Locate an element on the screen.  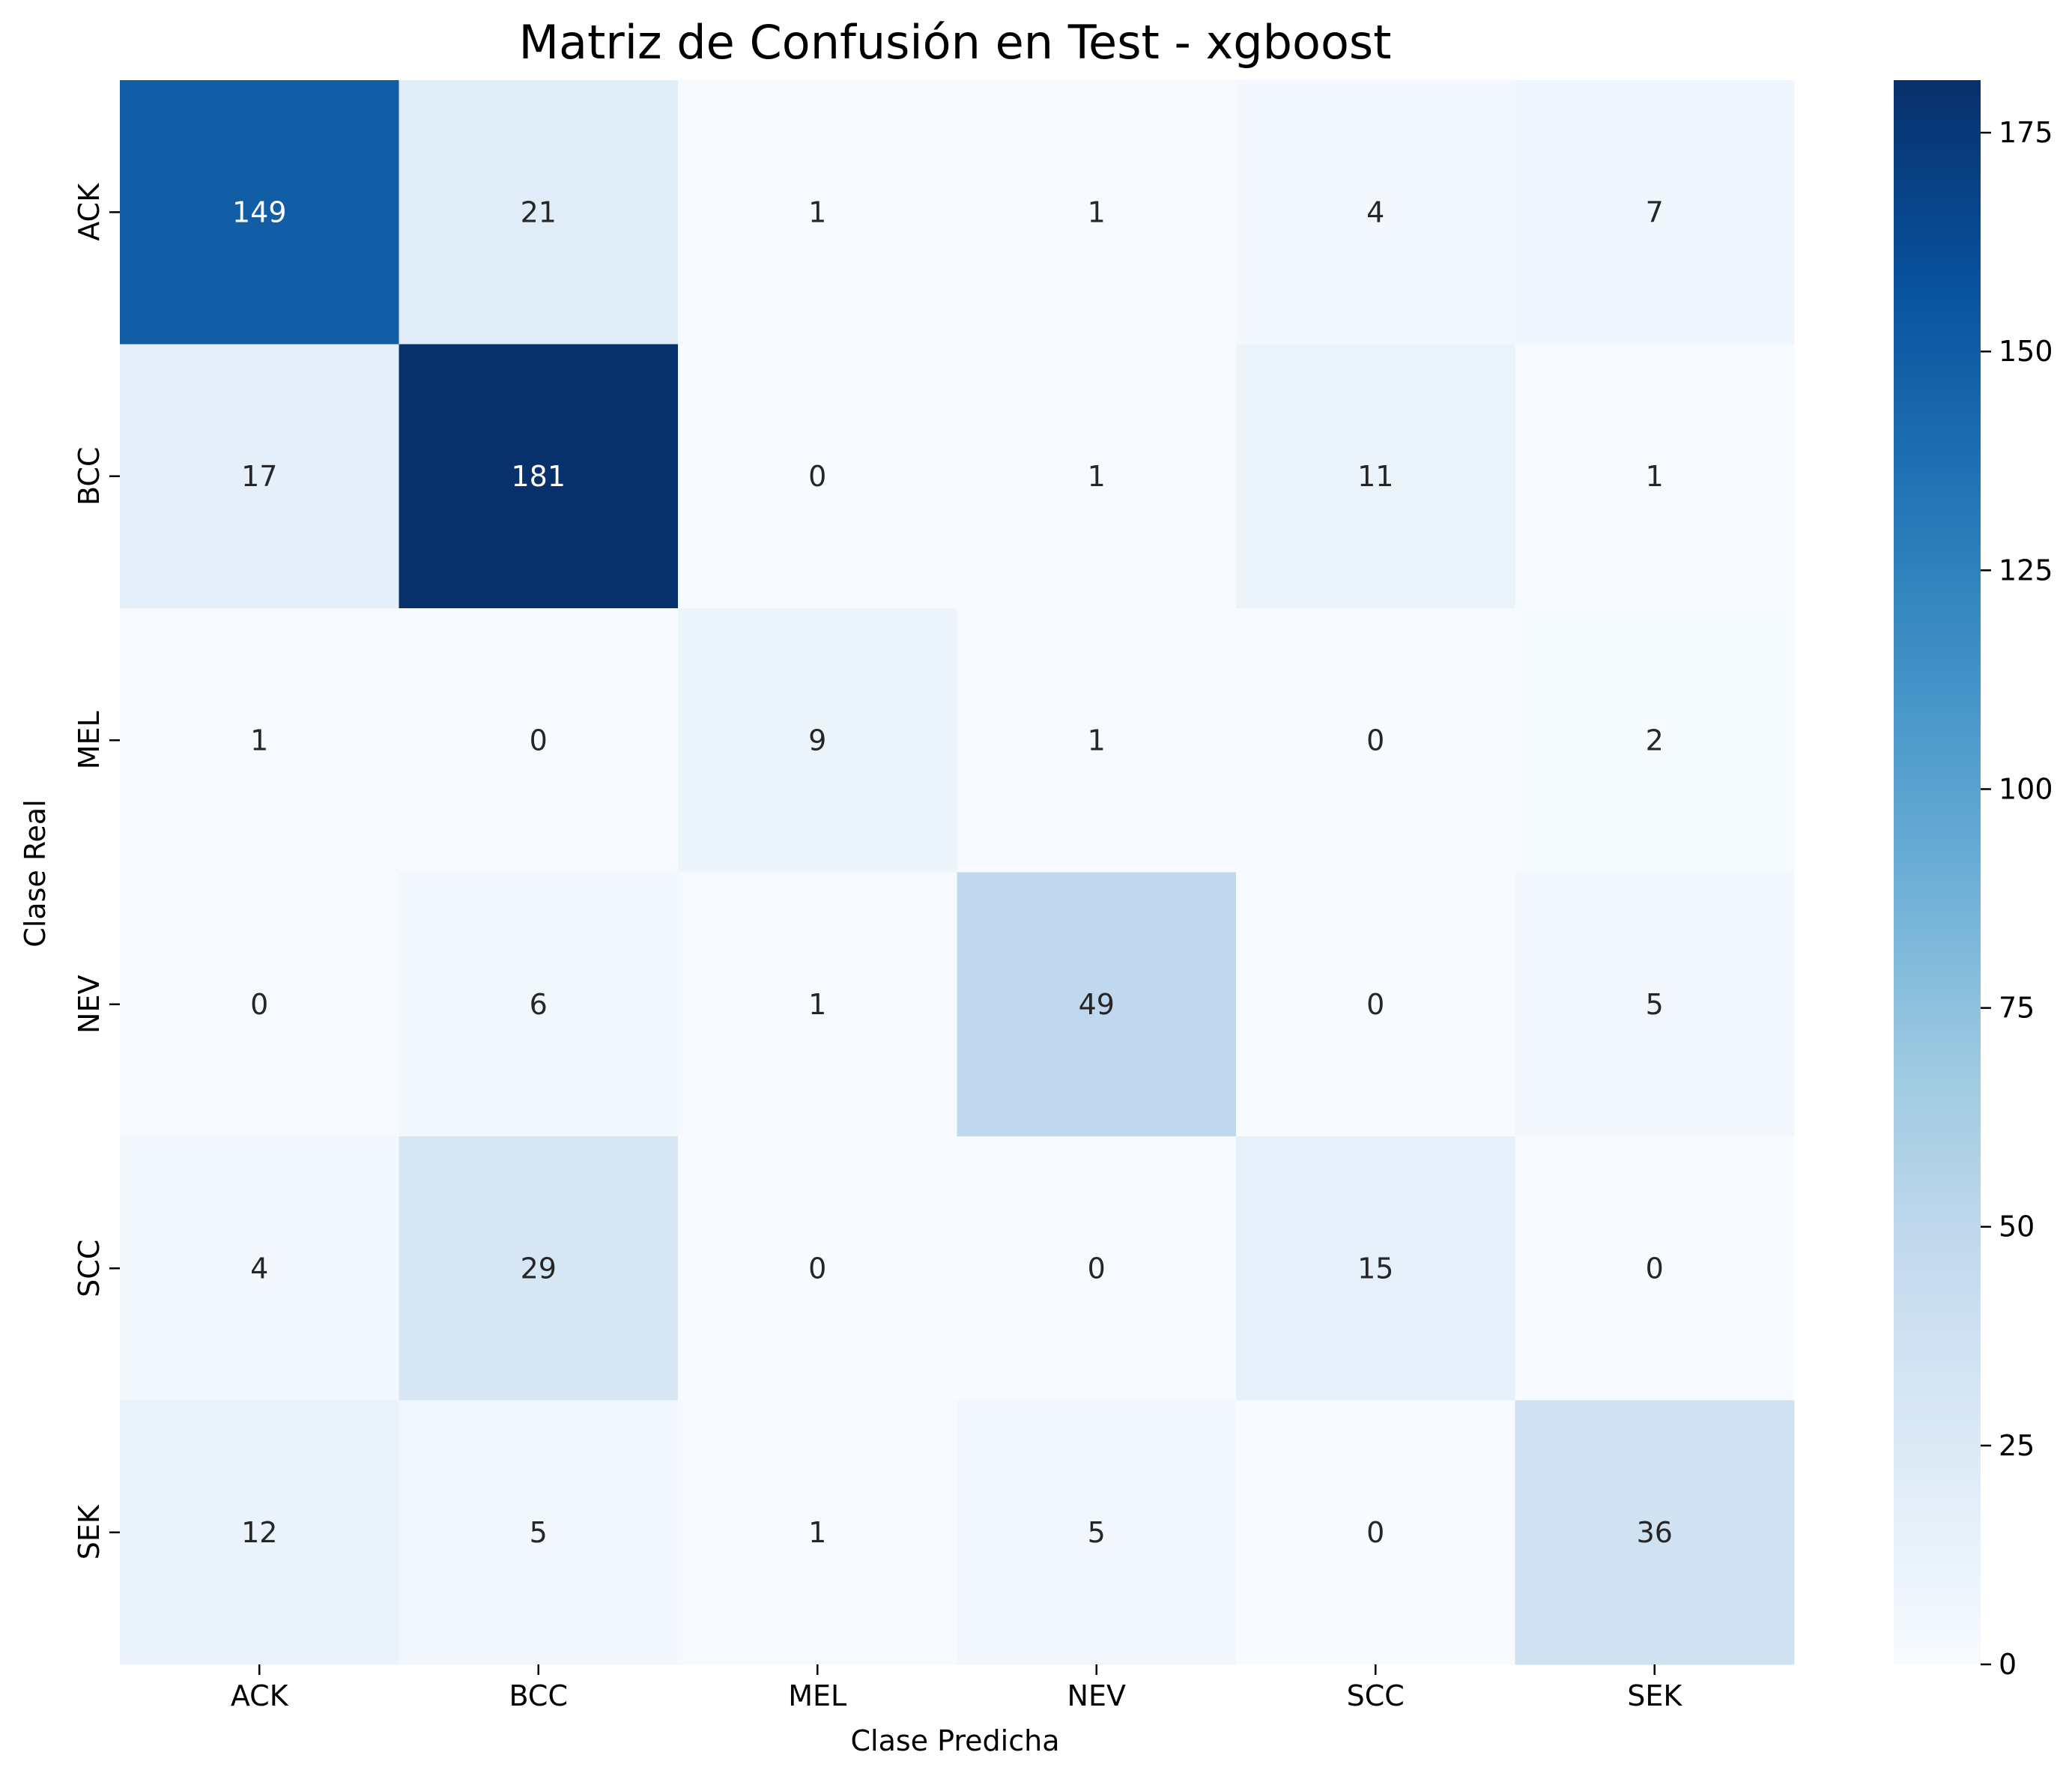
heatmap-cell-ack-scc is located at coordinates (1376, 212).